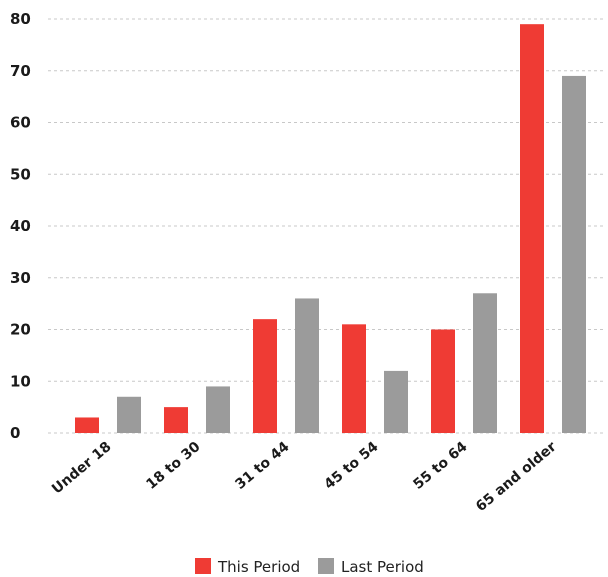 The height and width of the screenshot is (577, 608). What do you see at coordinates (20, 330) in the screenshot?
I see `y-tick-label: 20` at bounding box center [20, 330].